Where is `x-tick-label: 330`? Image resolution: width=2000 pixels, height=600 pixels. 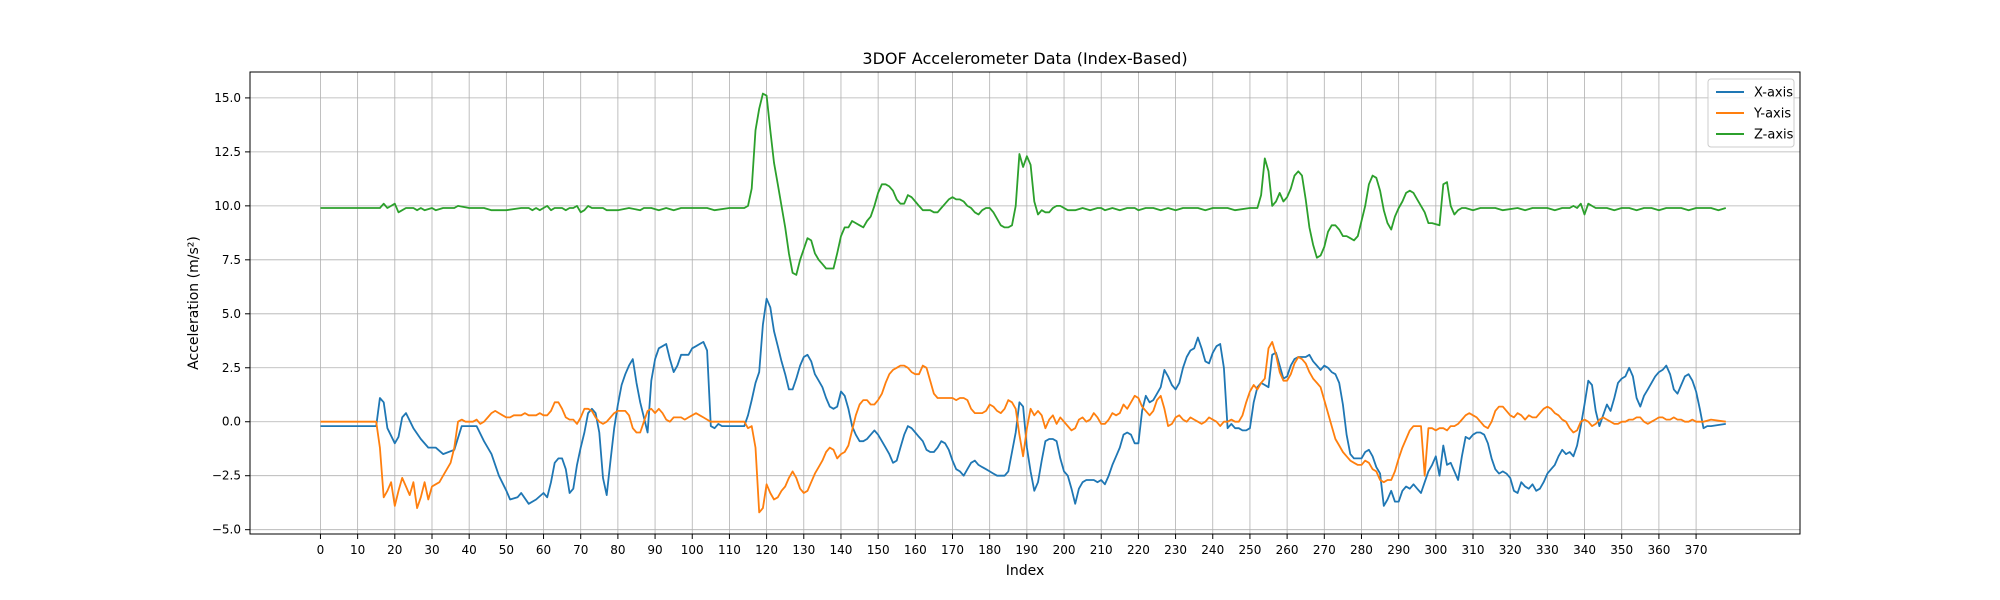
x-tick-label: 330 is located at coordinates (1547, 550).